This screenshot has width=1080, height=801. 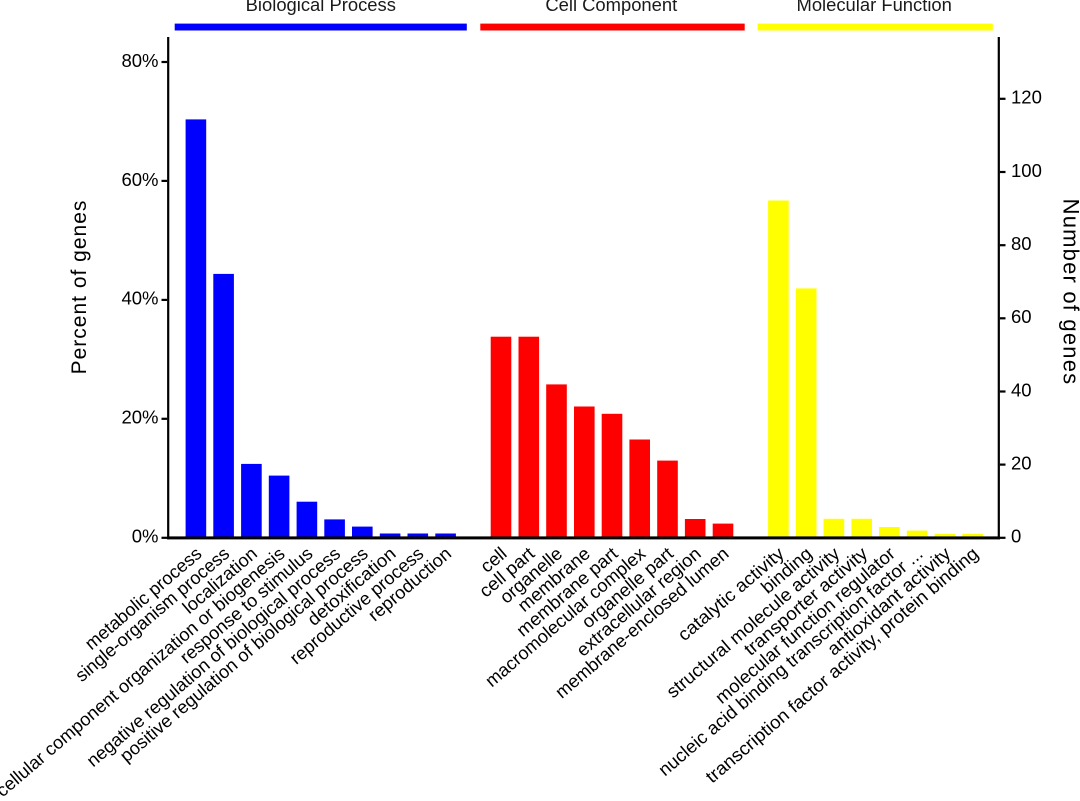 What do you see at coordinates (139, 417) in the screenshot?
I see `svg-text: 20%` at bounding box center [139, 417].